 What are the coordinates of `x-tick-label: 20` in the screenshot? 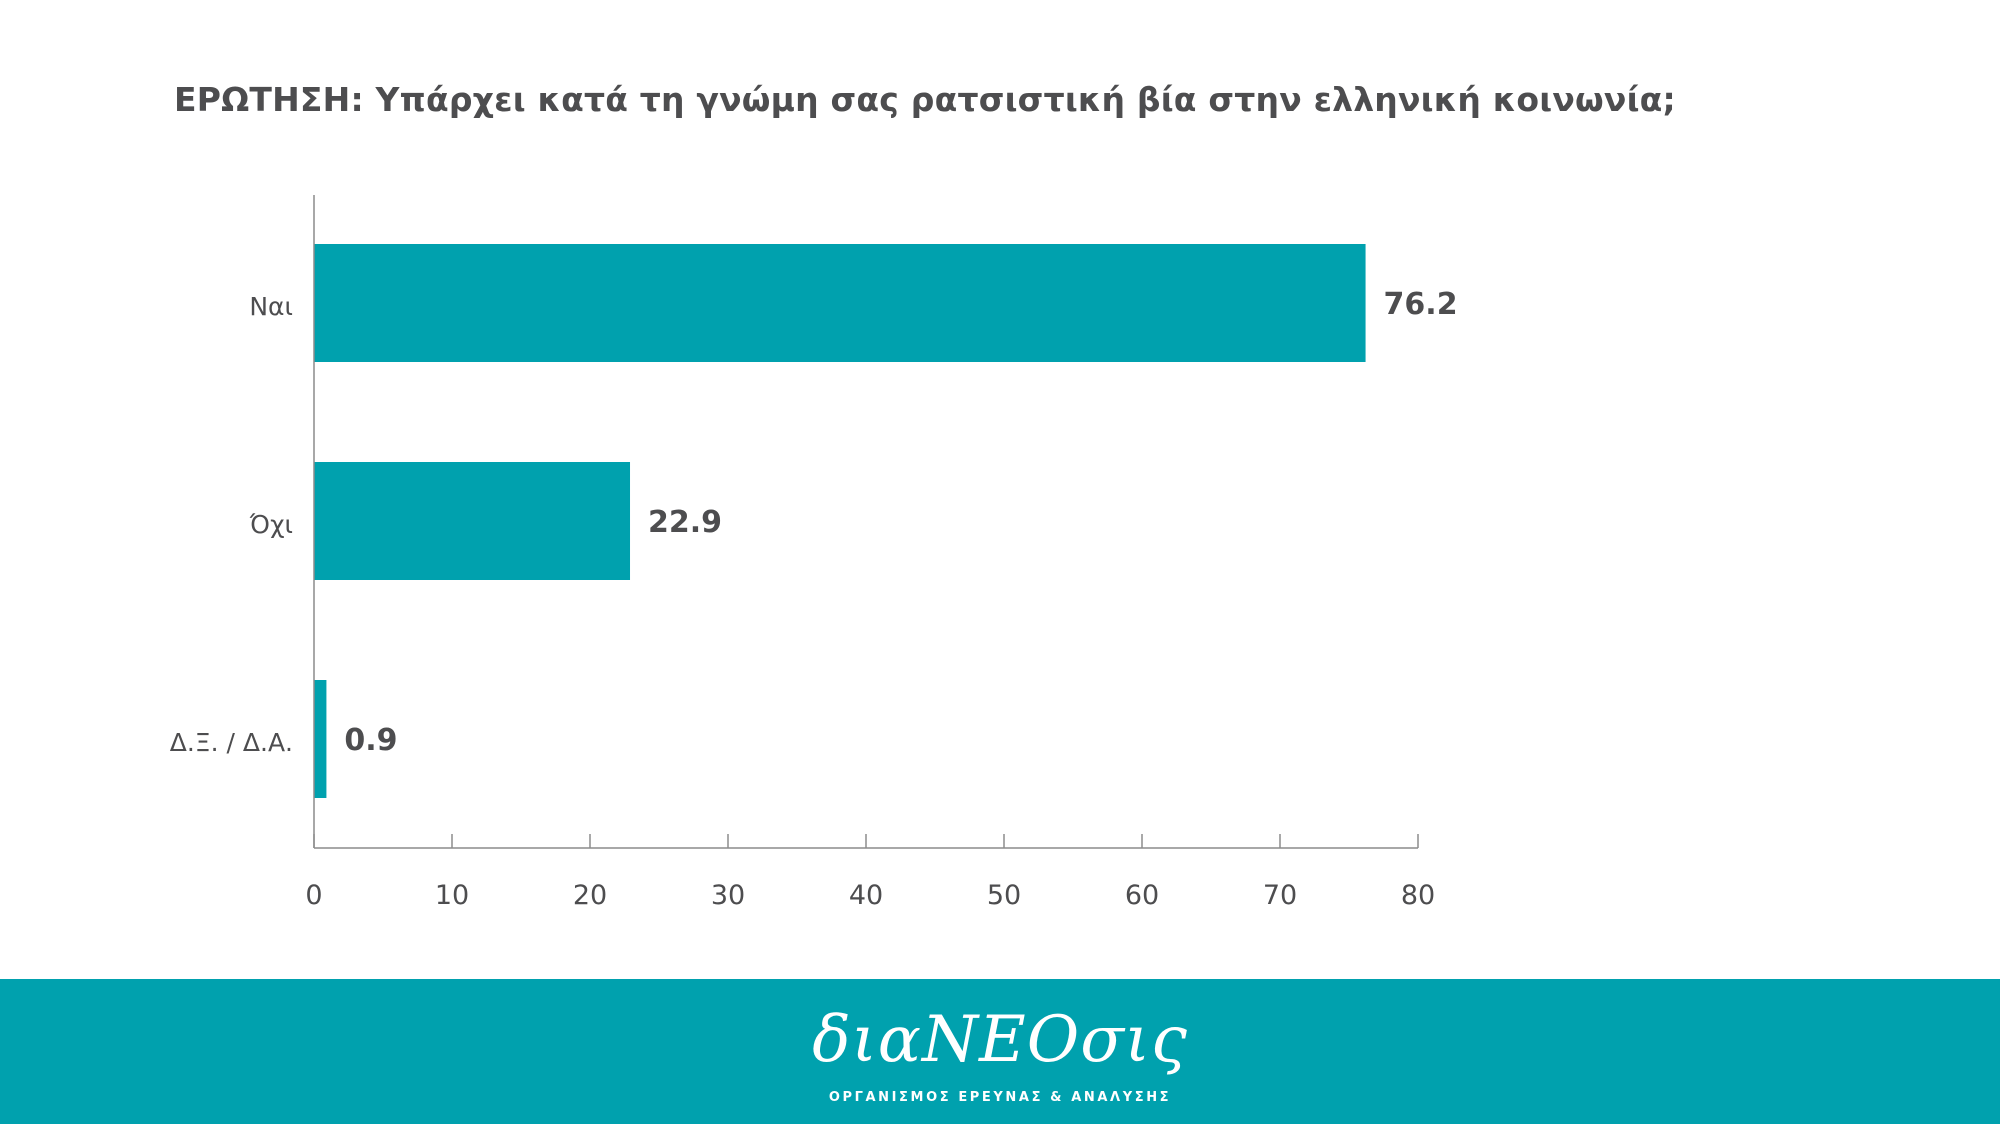 It's located at (590, 895).